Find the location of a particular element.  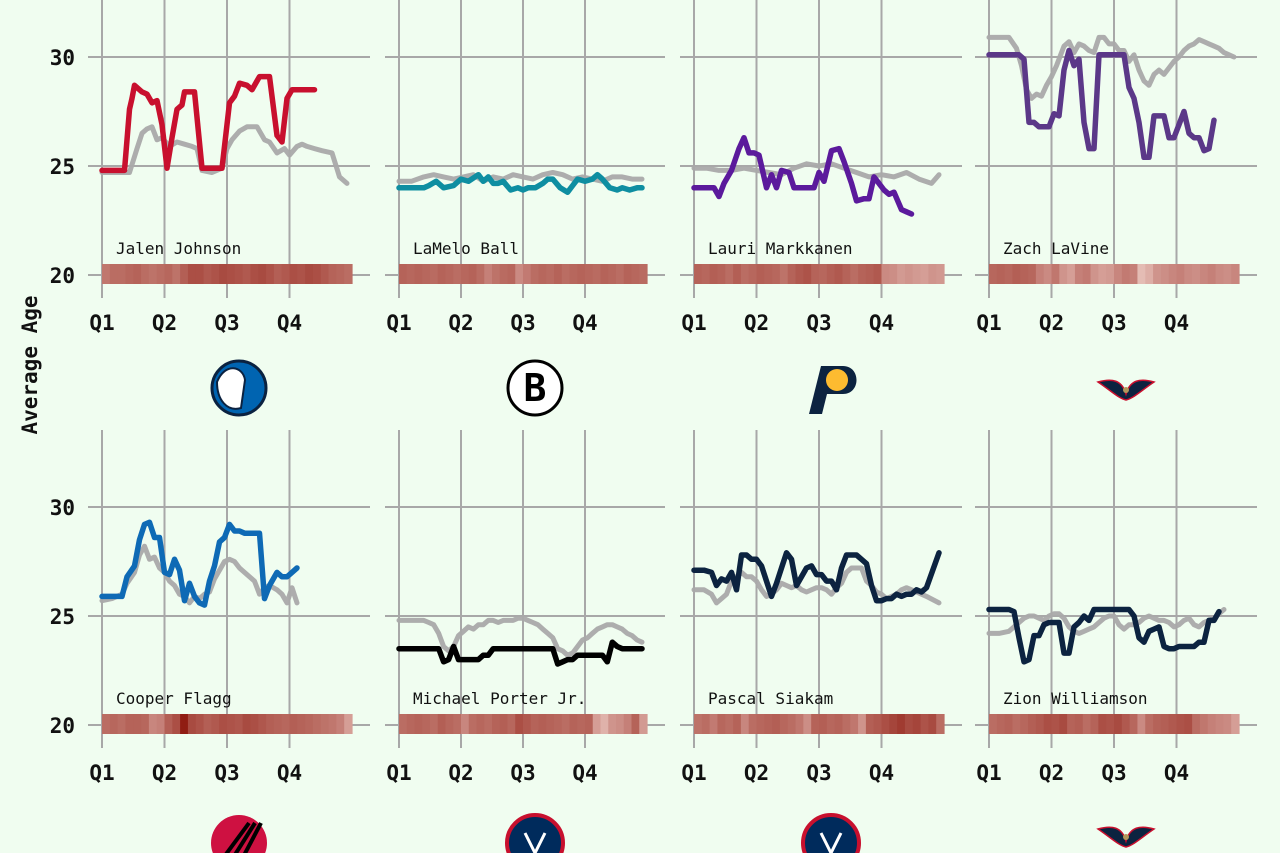

player-name-label: Michael Porter Jr. is located at coordinates (499, 698).